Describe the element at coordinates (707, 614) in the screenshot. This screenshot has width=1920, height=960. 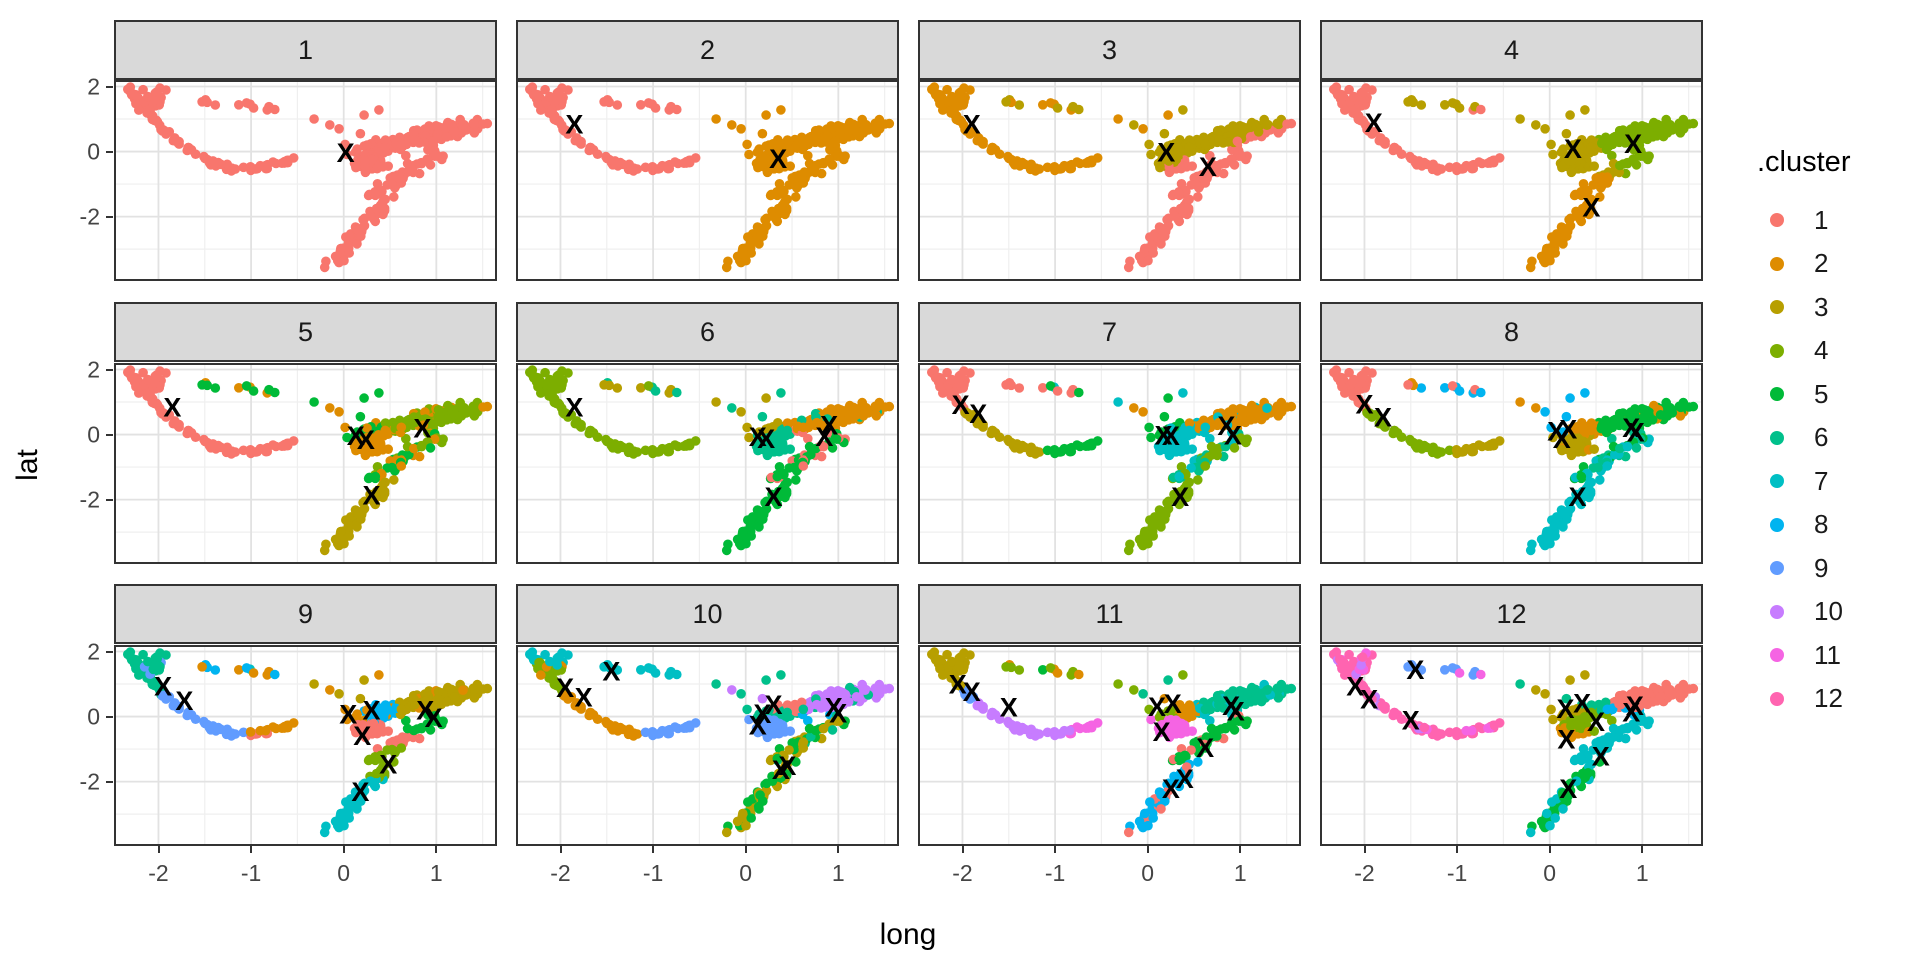
I see `facet-strip-10: 10` at that location.